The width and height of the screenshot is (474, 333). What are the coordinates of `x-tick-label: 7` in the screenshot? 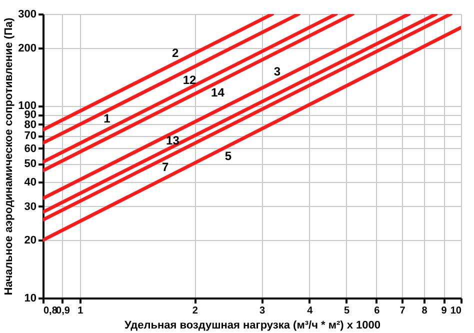 It's located at (403, 311).